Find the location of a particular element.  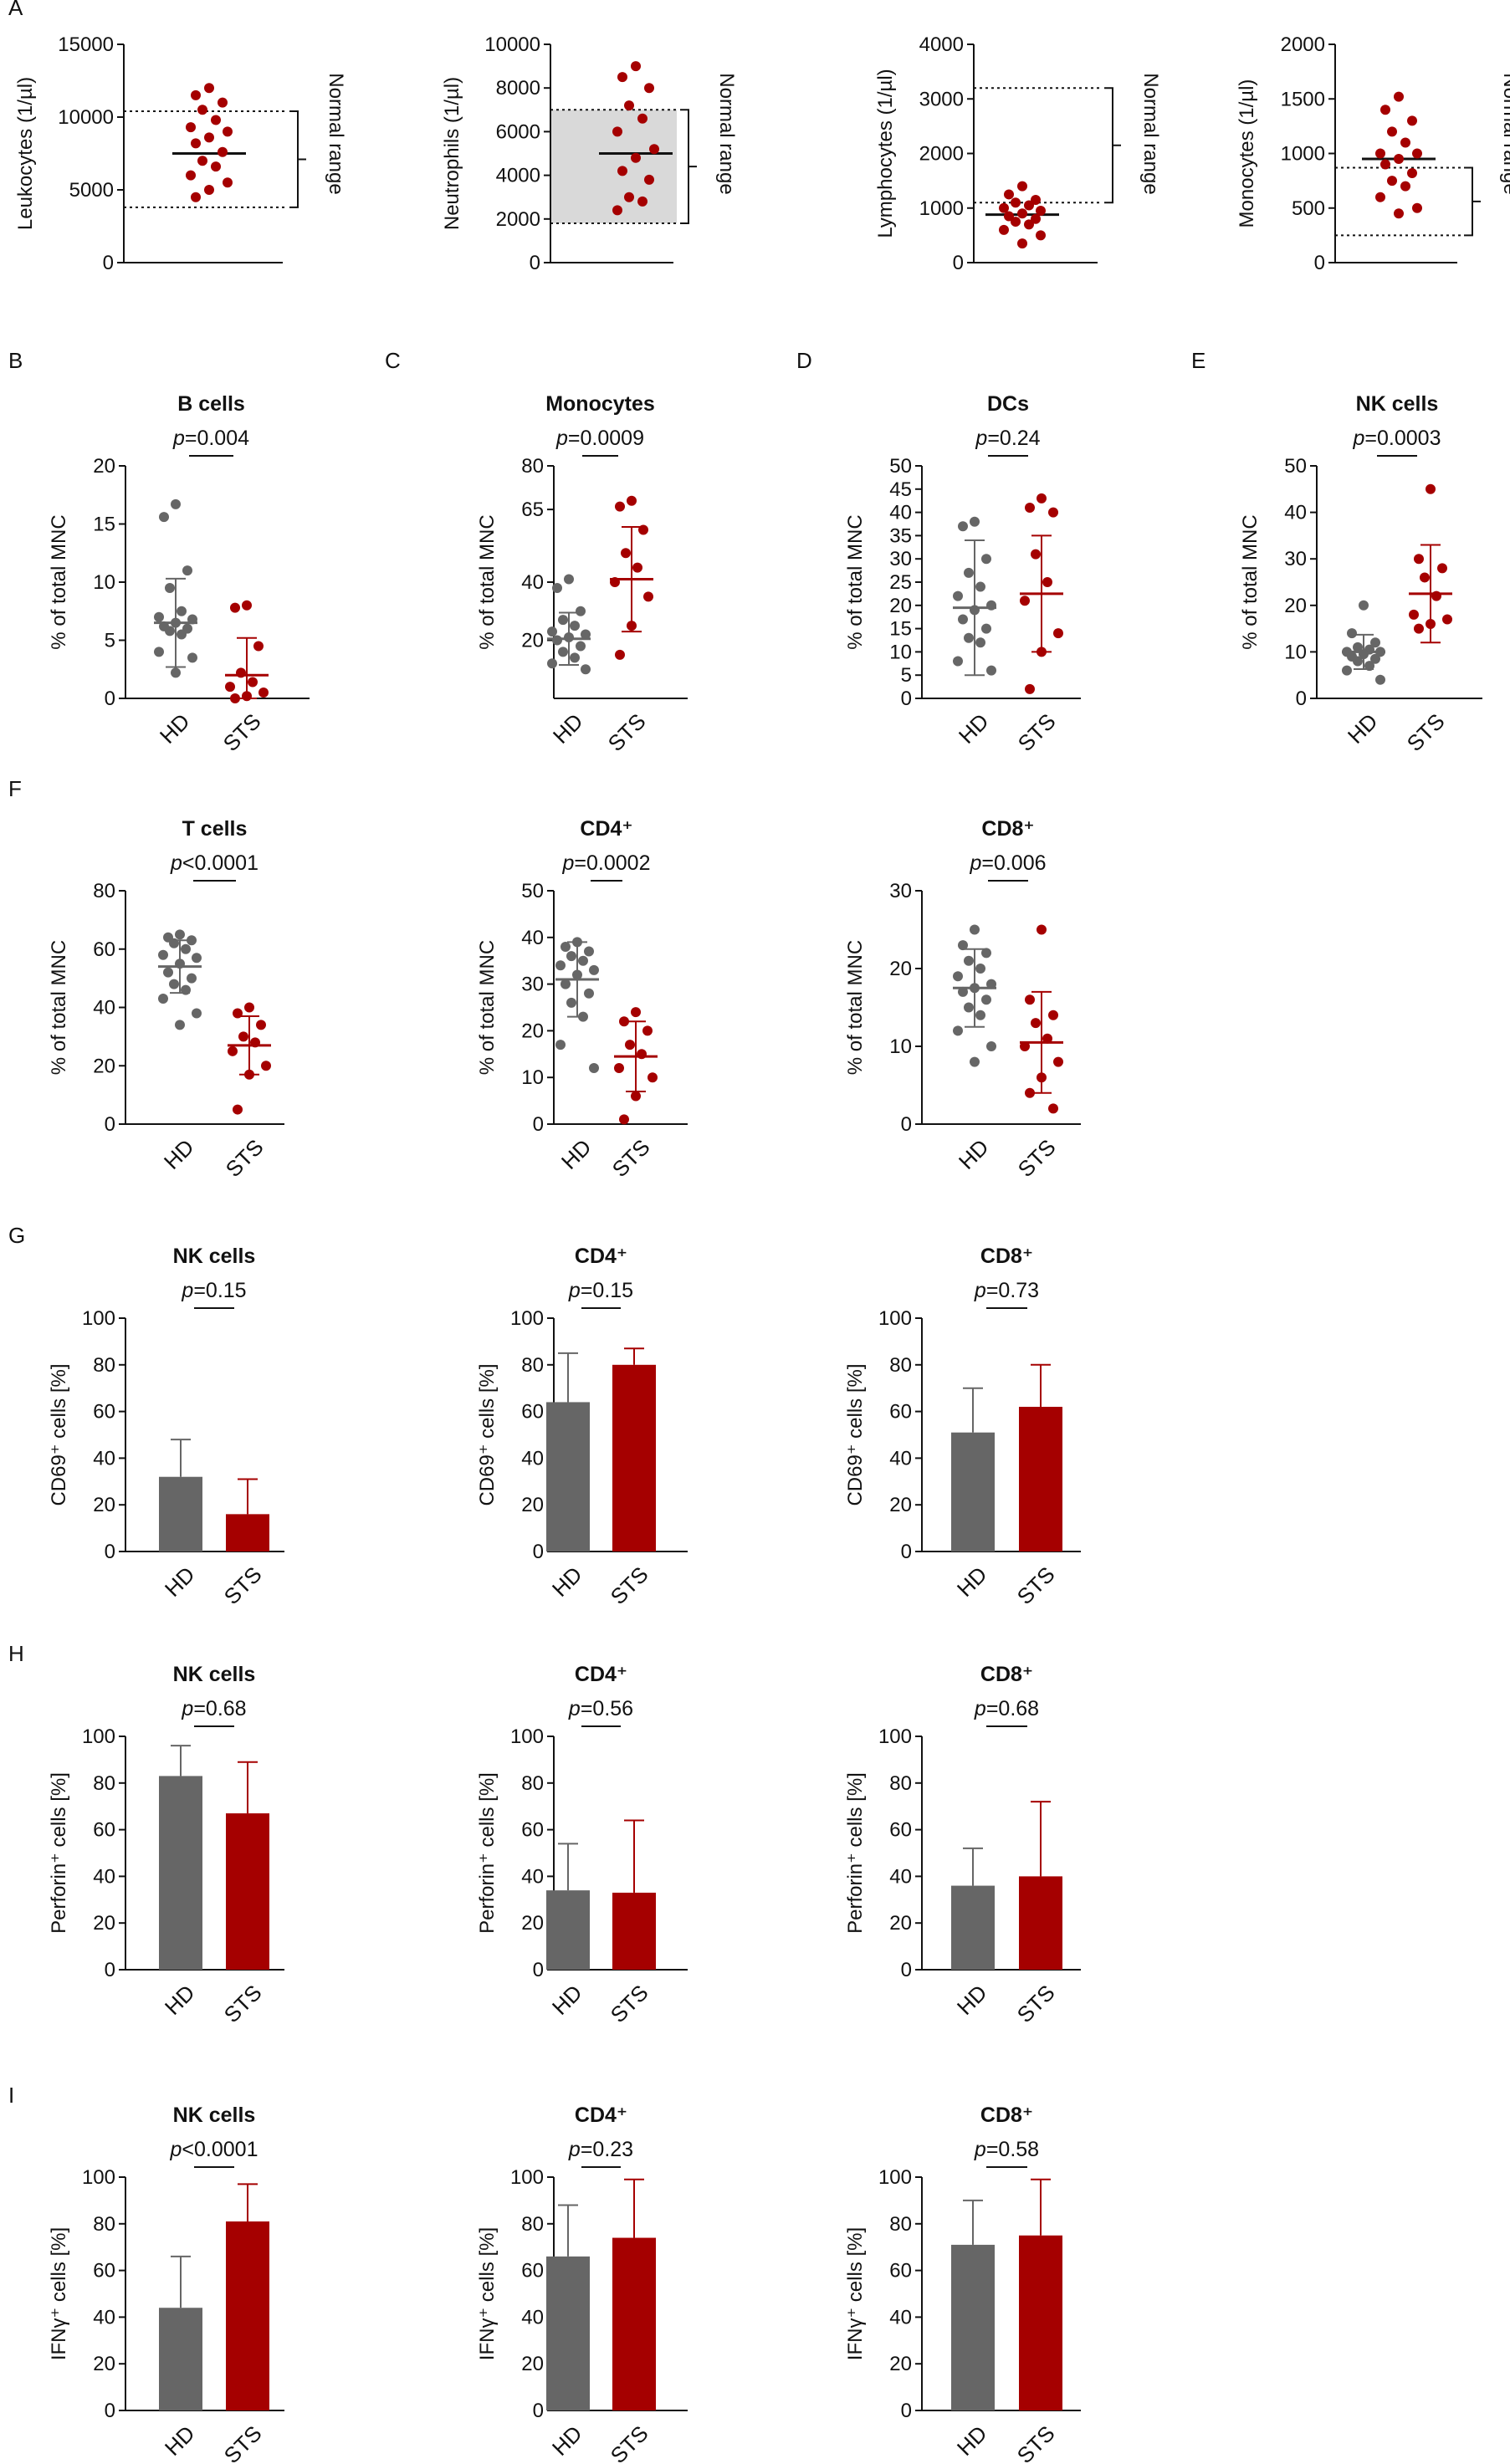

y-tick-label: 2000 is located at coordinates (942, 154).